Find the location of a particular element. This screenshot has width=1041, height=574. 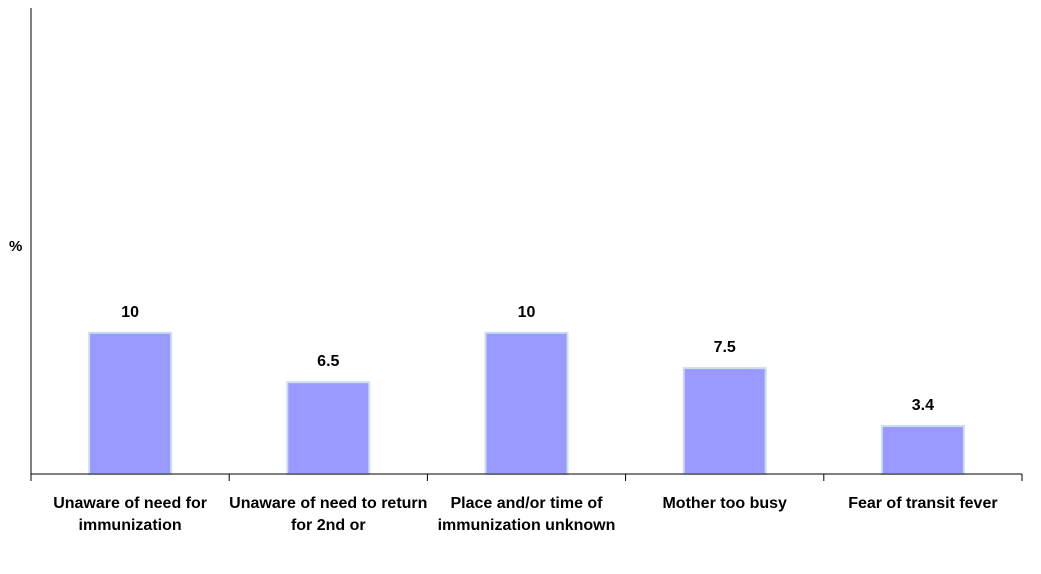

category-label: Fear of transit fever is located at coordinates (923, 503).